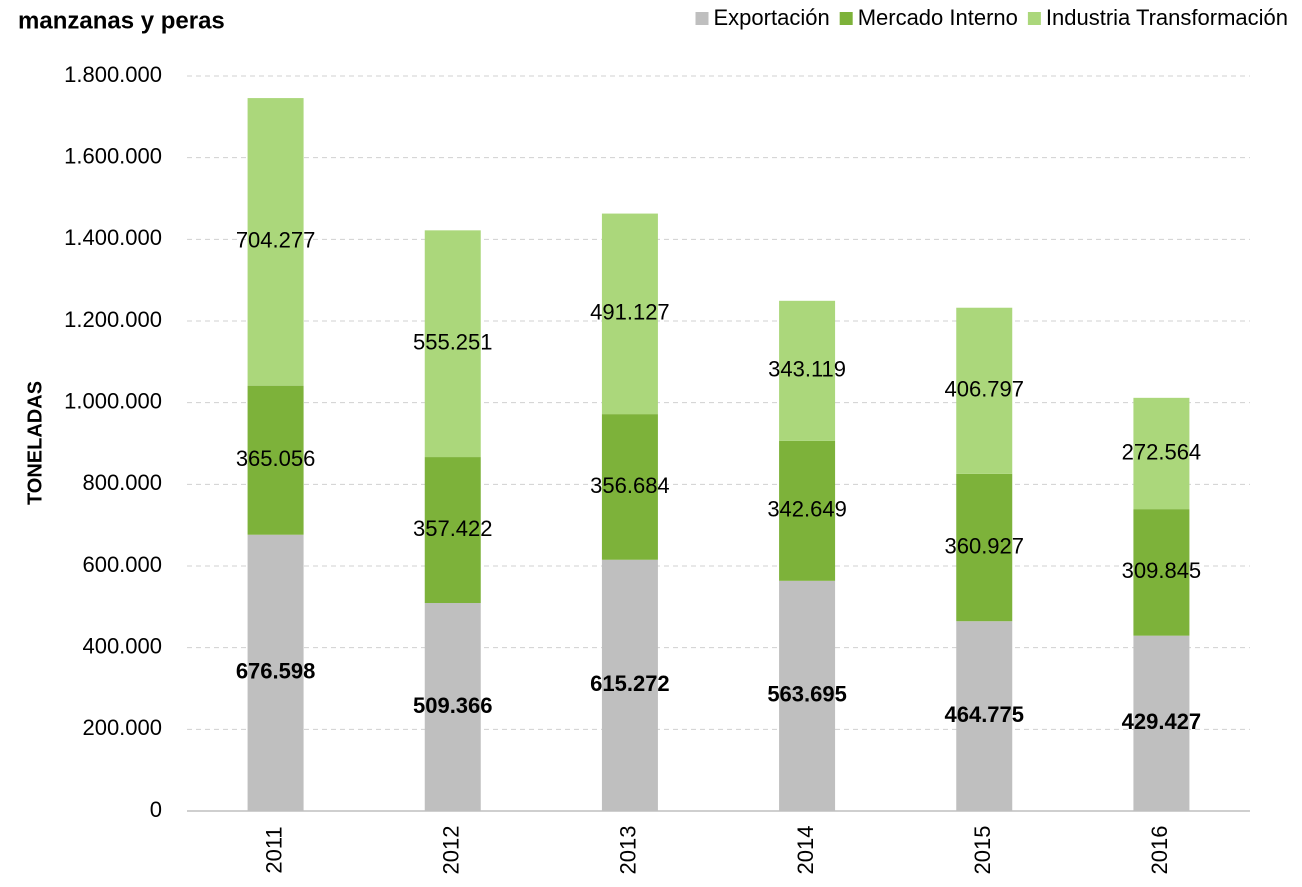  Describe the element at coordinates (122, 564) in the screenshot. I see `y-tick-label: 600.000` at that location.